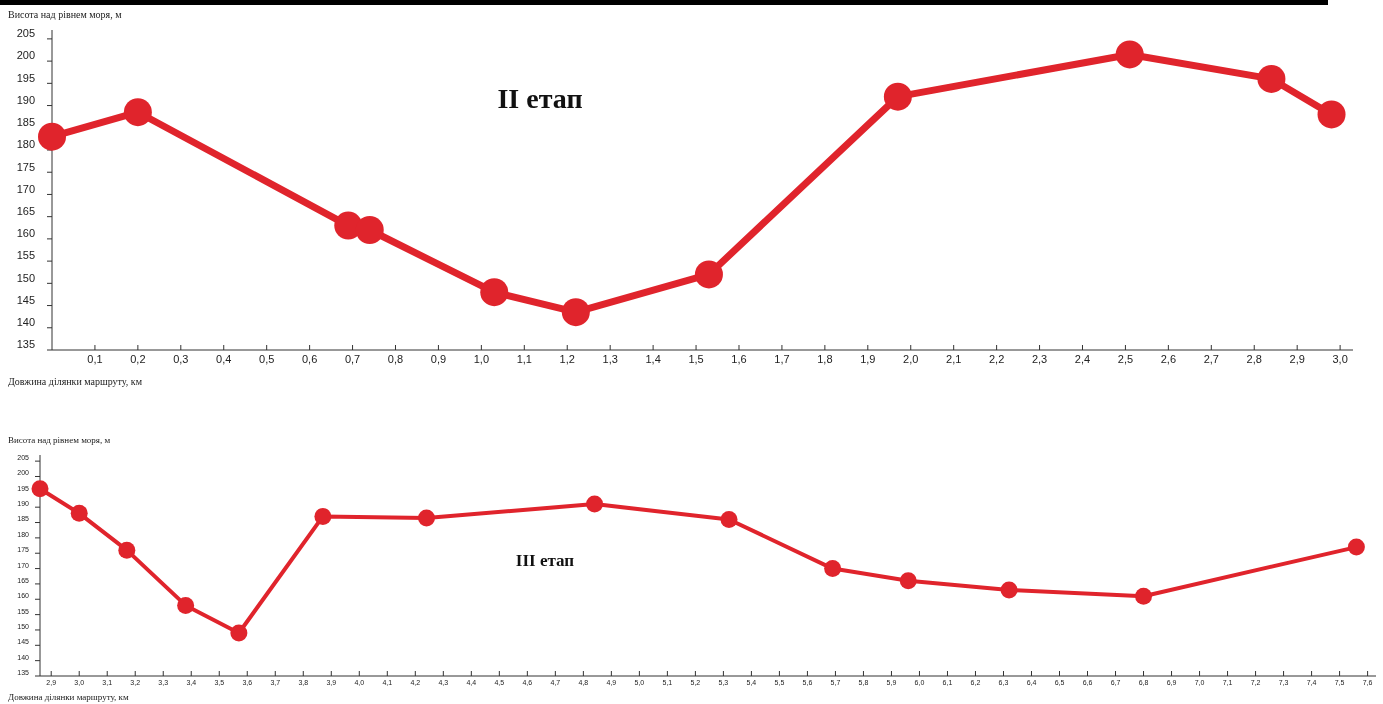  What do you see at coordinates (540, 98) in the screenshot?
I see `text: II етап` at bounding box center [540, 98].